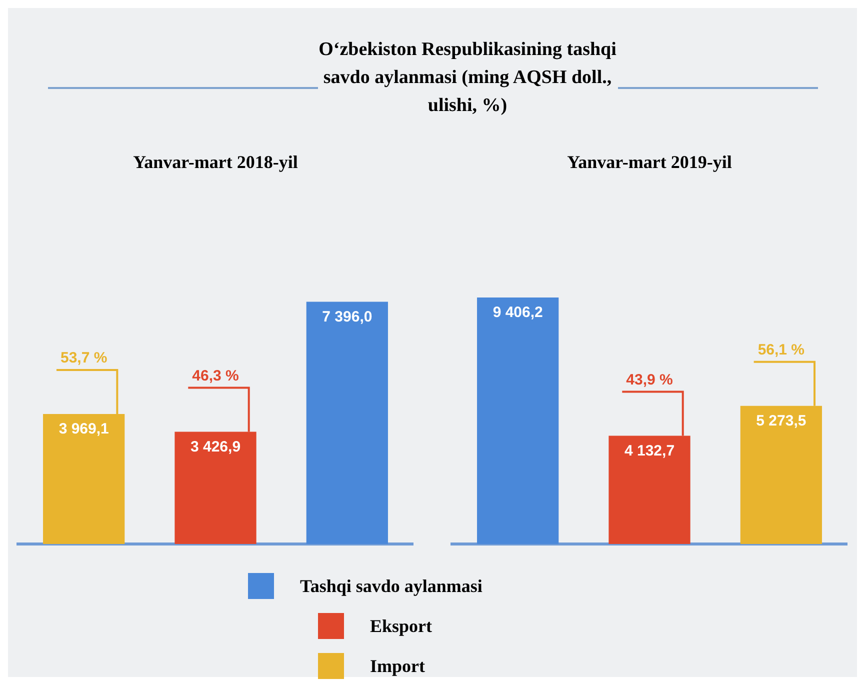  I want to click on data-label: 3 969,1, so click(83, 429).